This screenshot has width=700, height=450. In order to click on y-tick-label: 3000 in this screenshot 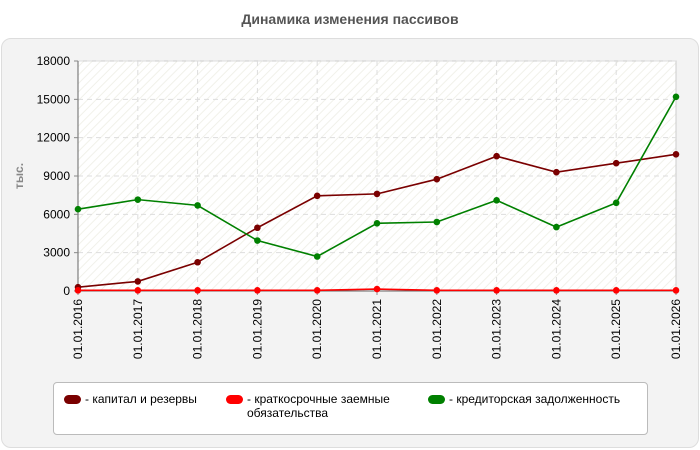, I will do `click(56, 253)`.